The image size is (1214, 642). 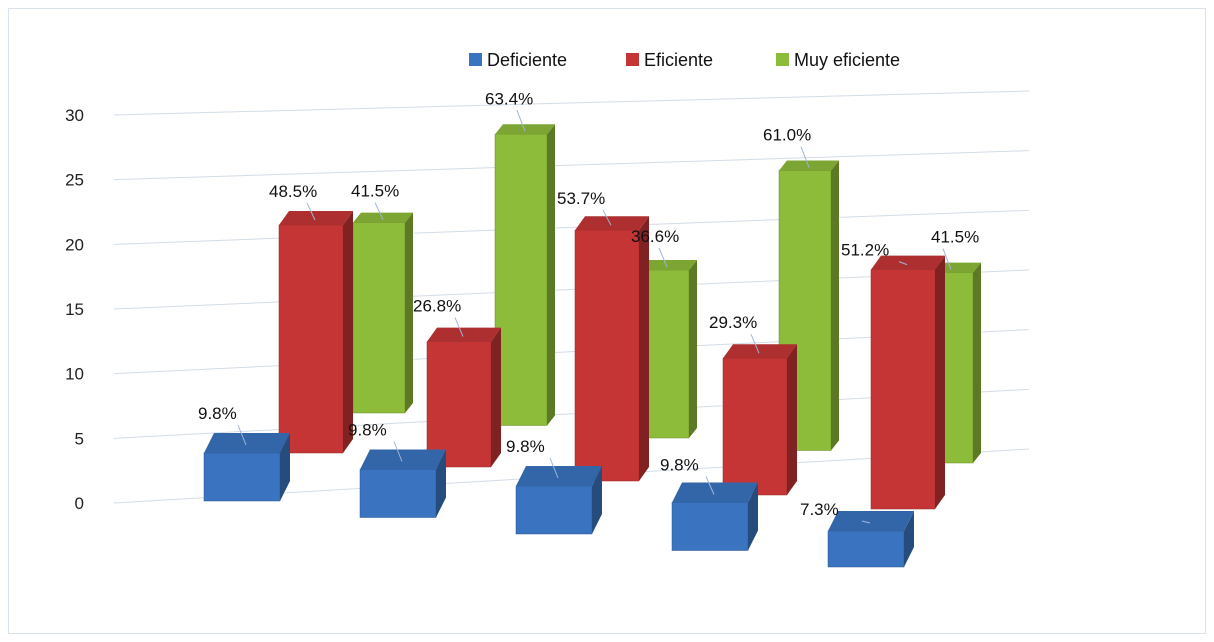 What do you see at coordinates (678, 60) in the screenshot?
I see `legend-label: Eficiente` at bounding box center [678, 60].